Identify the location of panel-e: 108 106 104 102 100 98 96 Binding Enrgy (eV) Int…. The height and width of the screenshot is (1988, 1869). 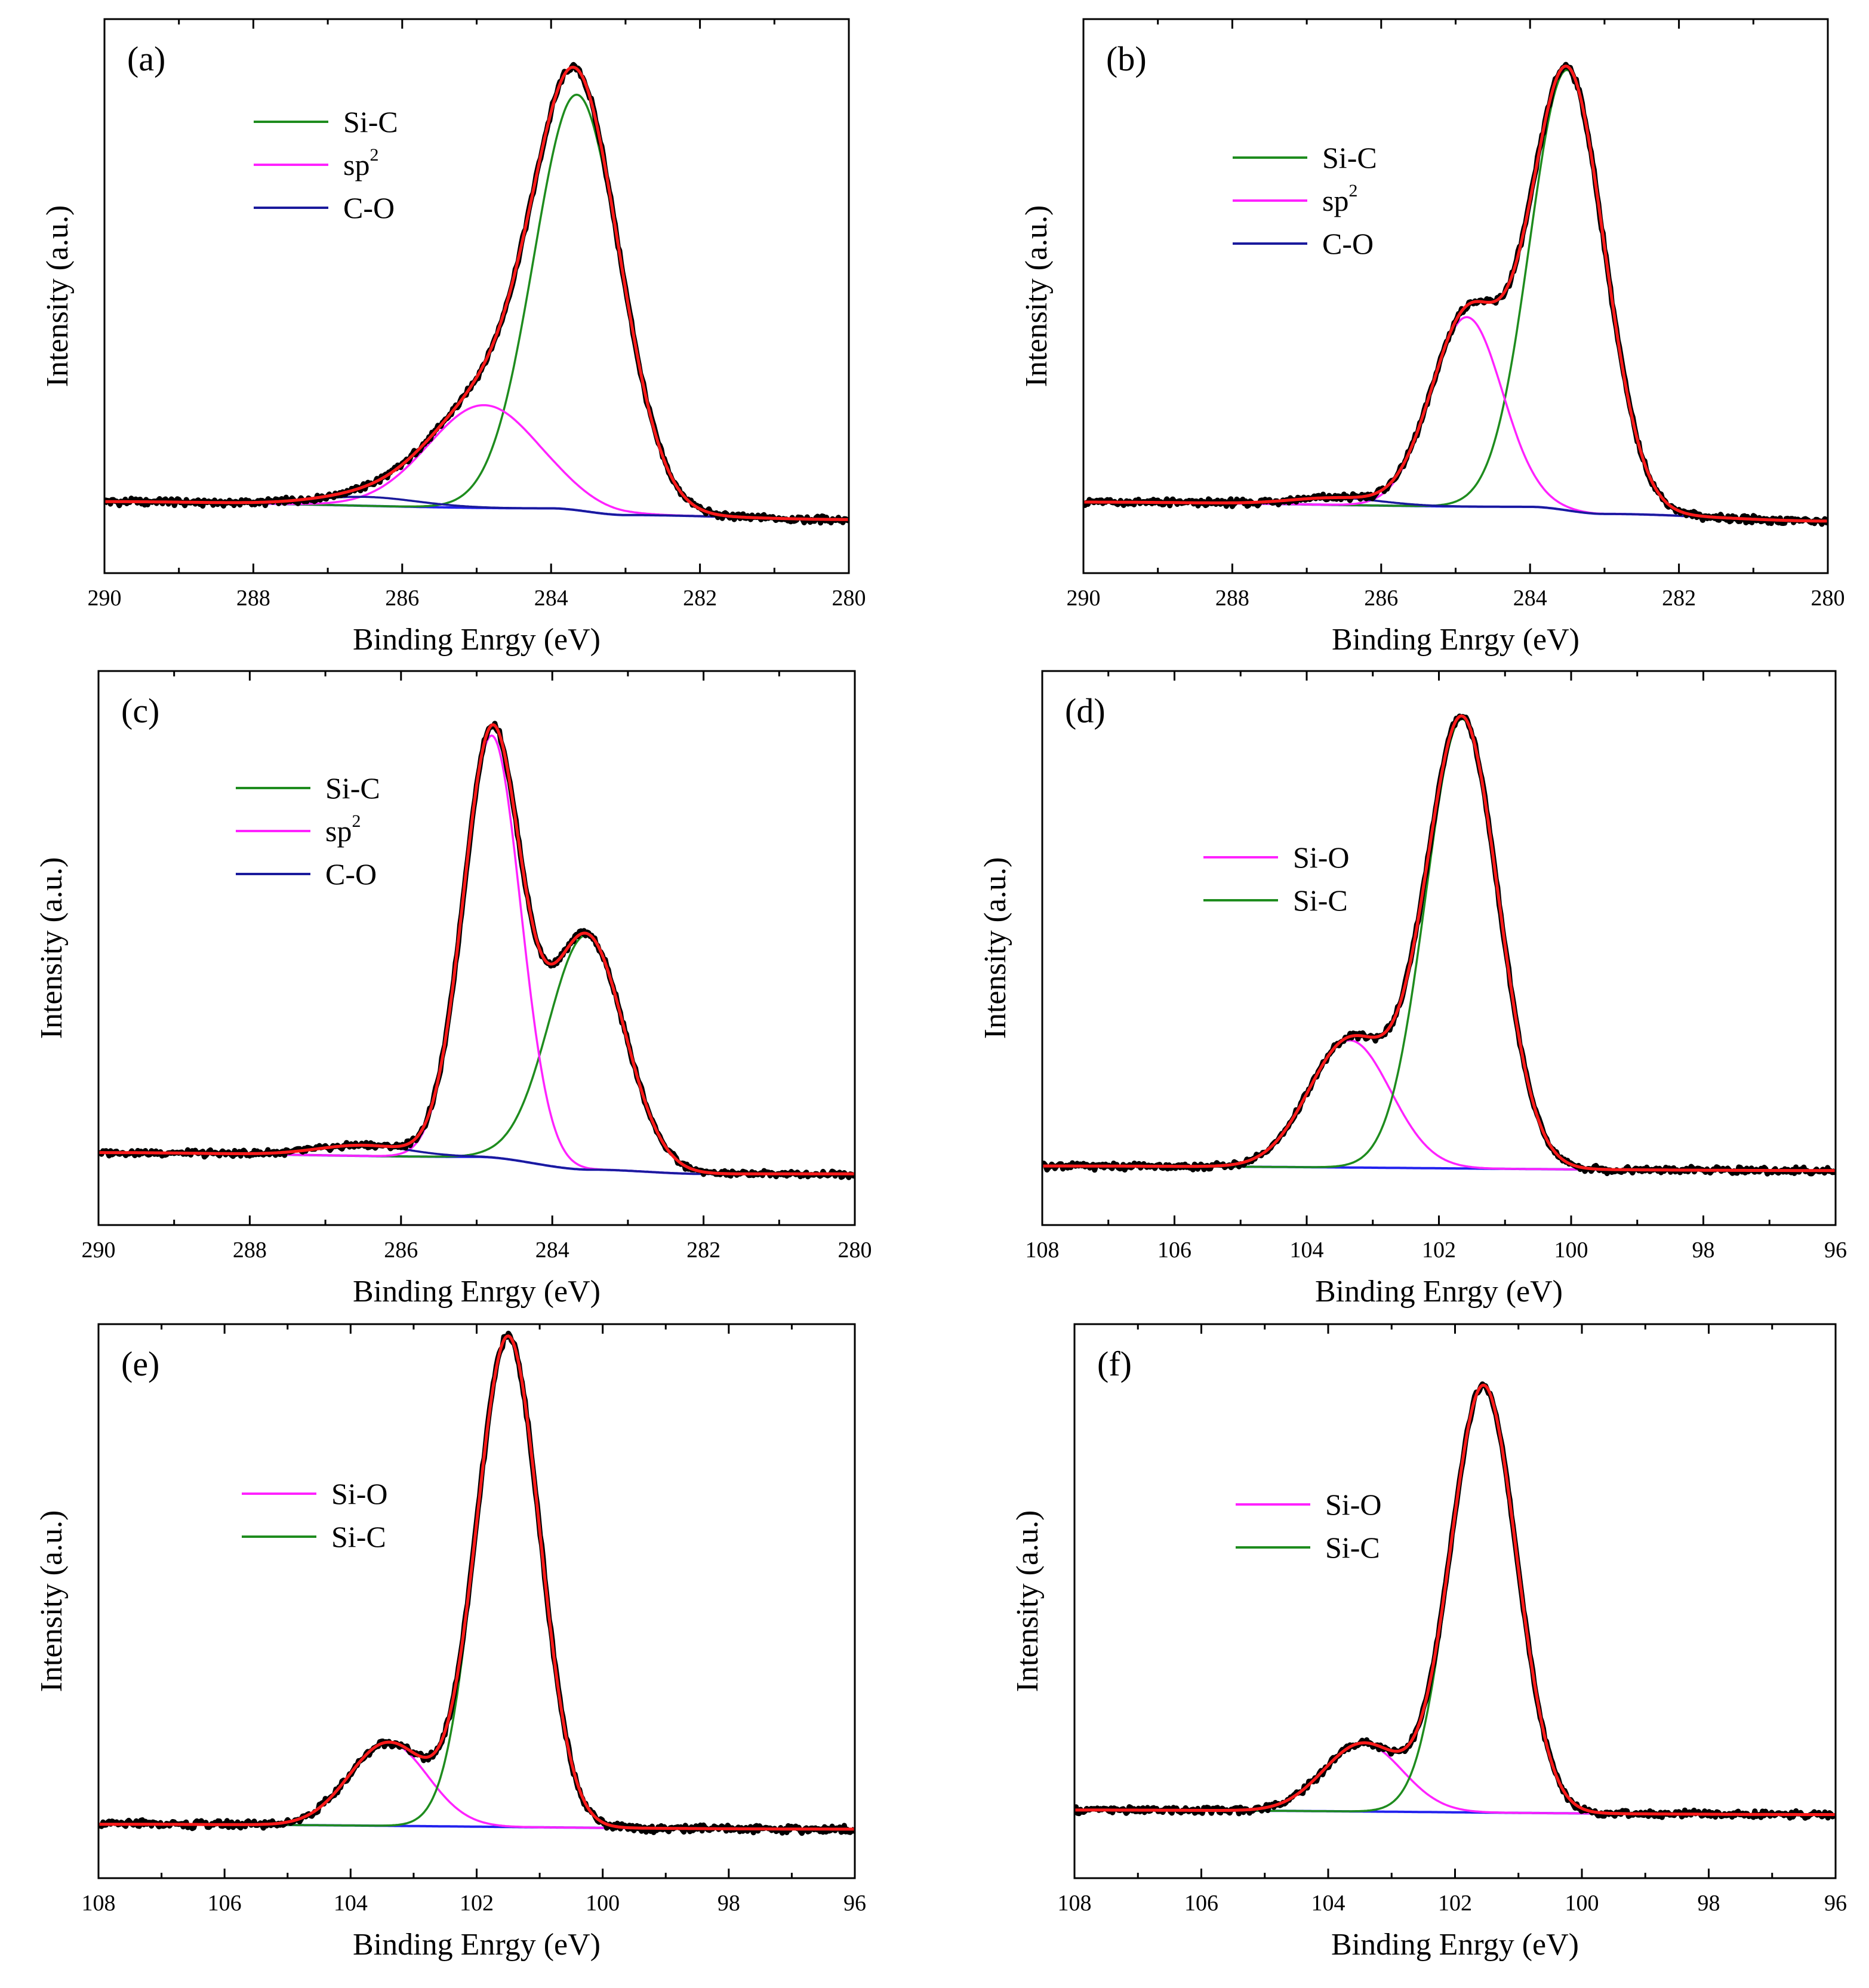
(450, 1642).